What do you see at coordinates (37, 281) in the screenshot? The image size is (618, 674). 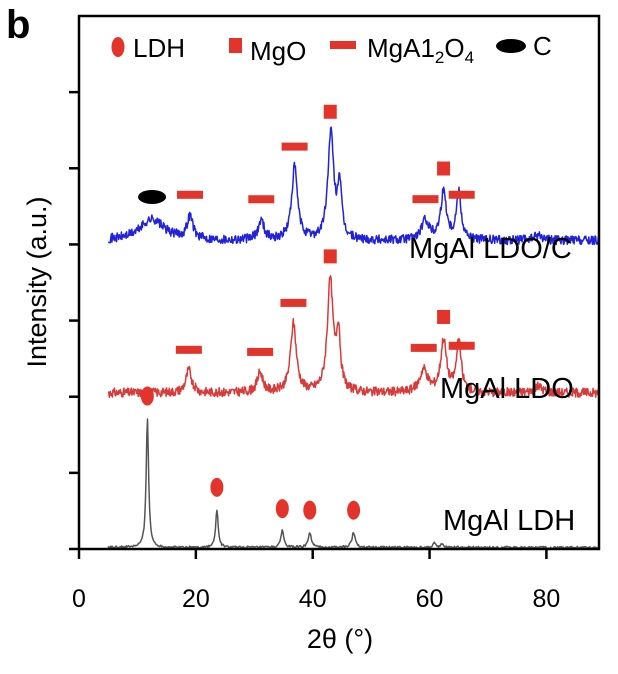 I see `y-axis-label: Intensity (a.u.)` at bounding box center [37, 281].